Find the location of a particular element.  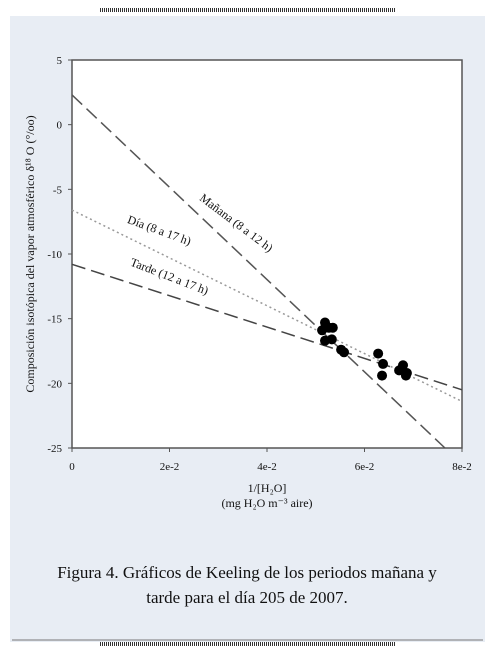

x-tick-label: 4e-2 is located at coordinates (267, 467).